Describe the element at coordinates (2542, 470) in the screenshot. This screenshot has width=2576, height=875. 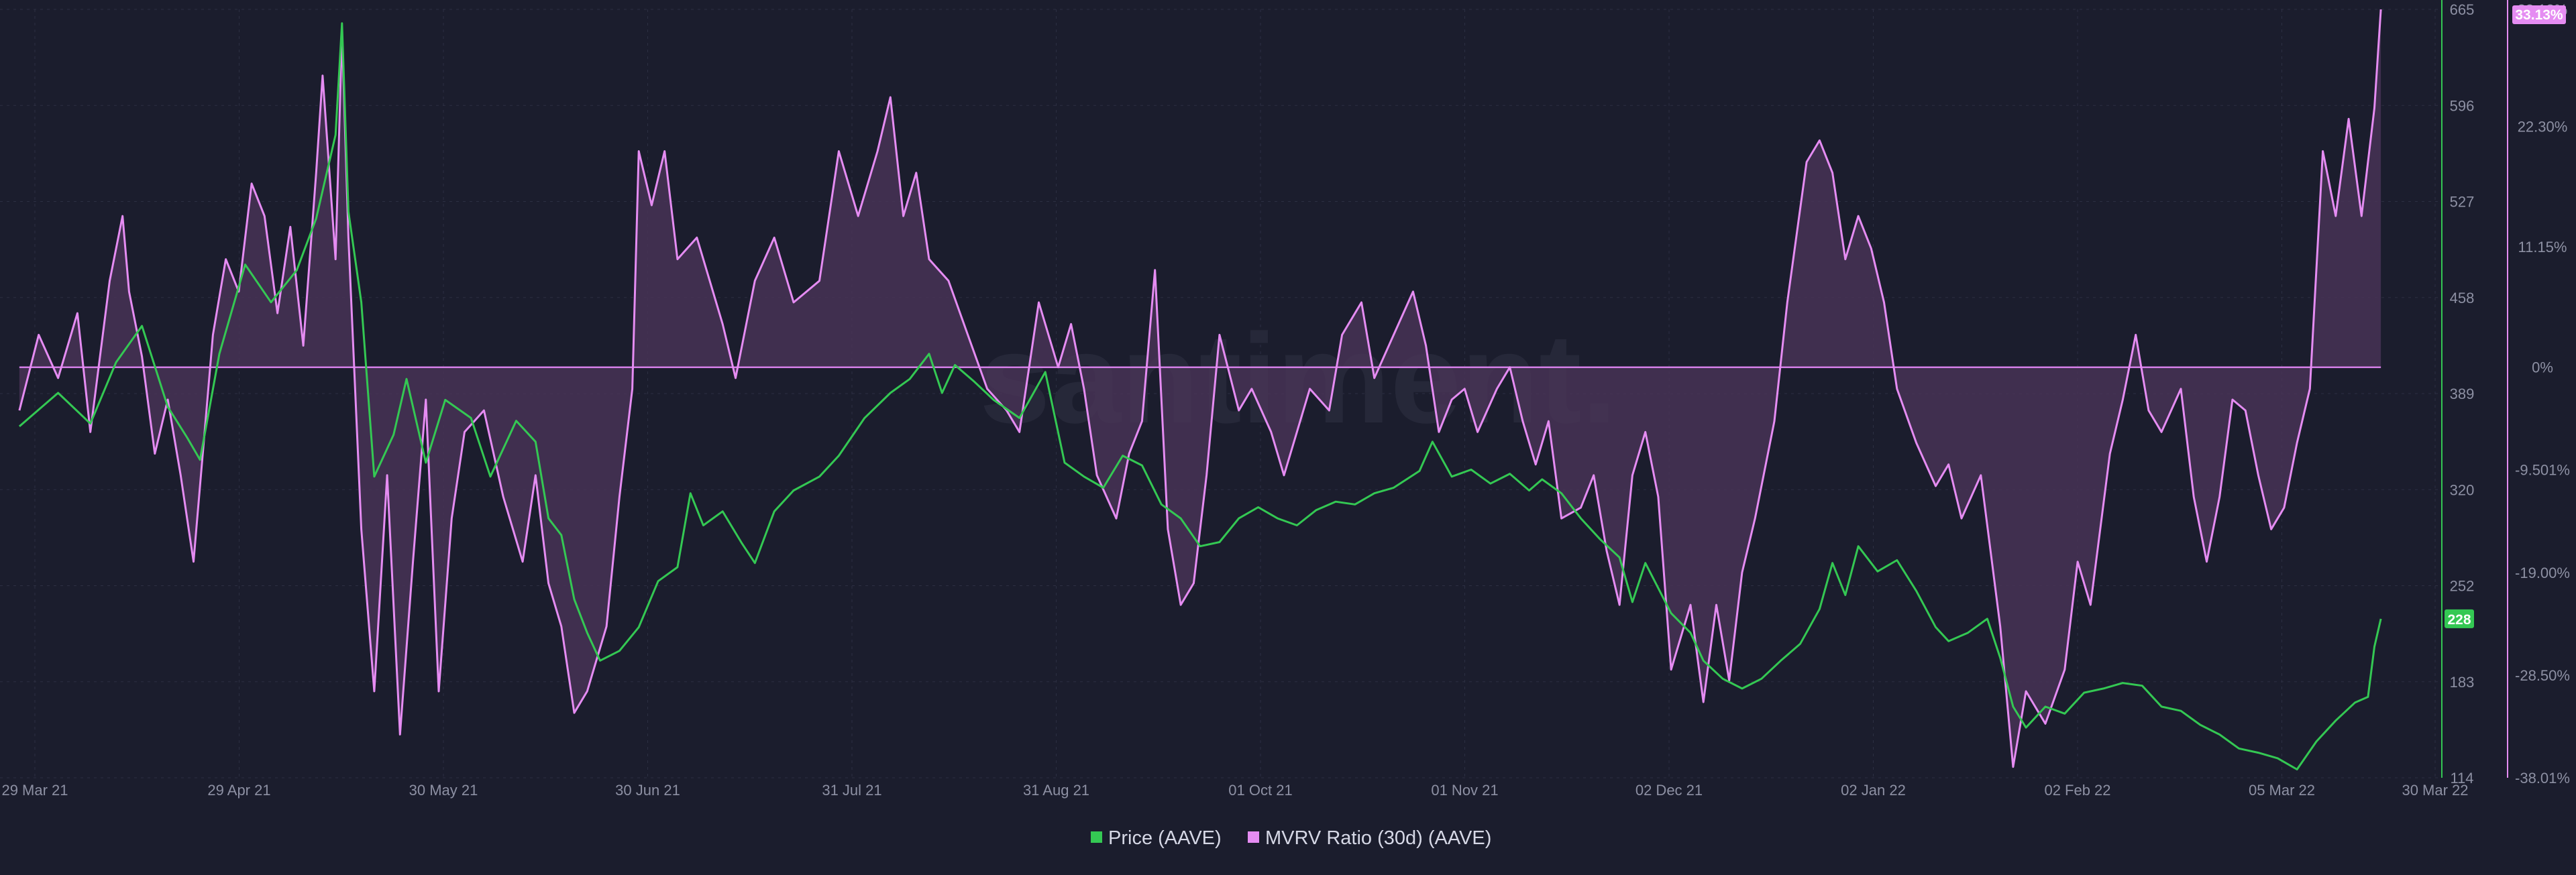
I see `mvrv-tick-label: -9.501%` at that location.